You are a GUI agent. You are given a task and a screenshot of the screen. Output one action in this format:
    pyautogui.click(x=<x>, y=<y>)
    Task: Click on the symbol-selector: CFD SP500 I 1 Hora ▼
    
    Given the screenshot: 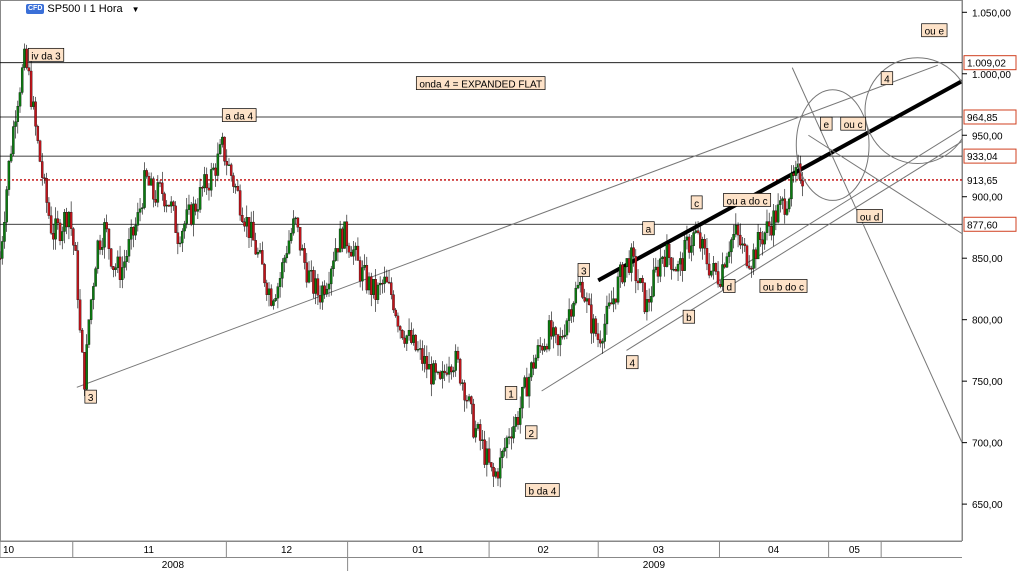 What is the action you would take?
    pyautogui.click(x=83, y=9)
    